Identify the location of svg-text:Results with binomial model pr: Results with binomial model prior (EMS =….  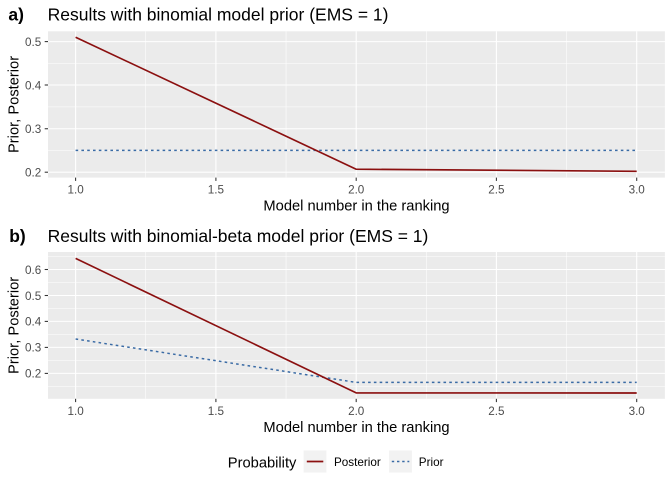
(218, 14).